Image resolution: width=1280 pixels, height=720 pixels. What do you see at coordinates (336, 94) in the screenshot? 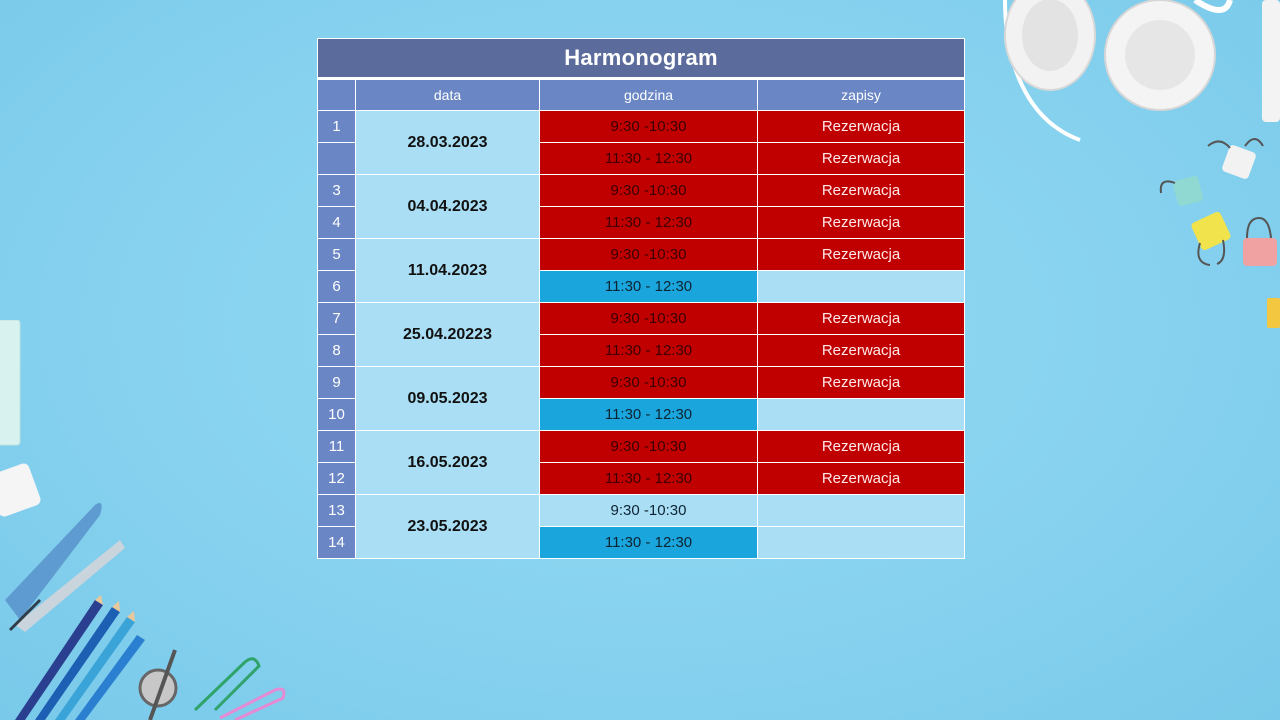
I see `column-header-number` at bounding box center [336, 94].